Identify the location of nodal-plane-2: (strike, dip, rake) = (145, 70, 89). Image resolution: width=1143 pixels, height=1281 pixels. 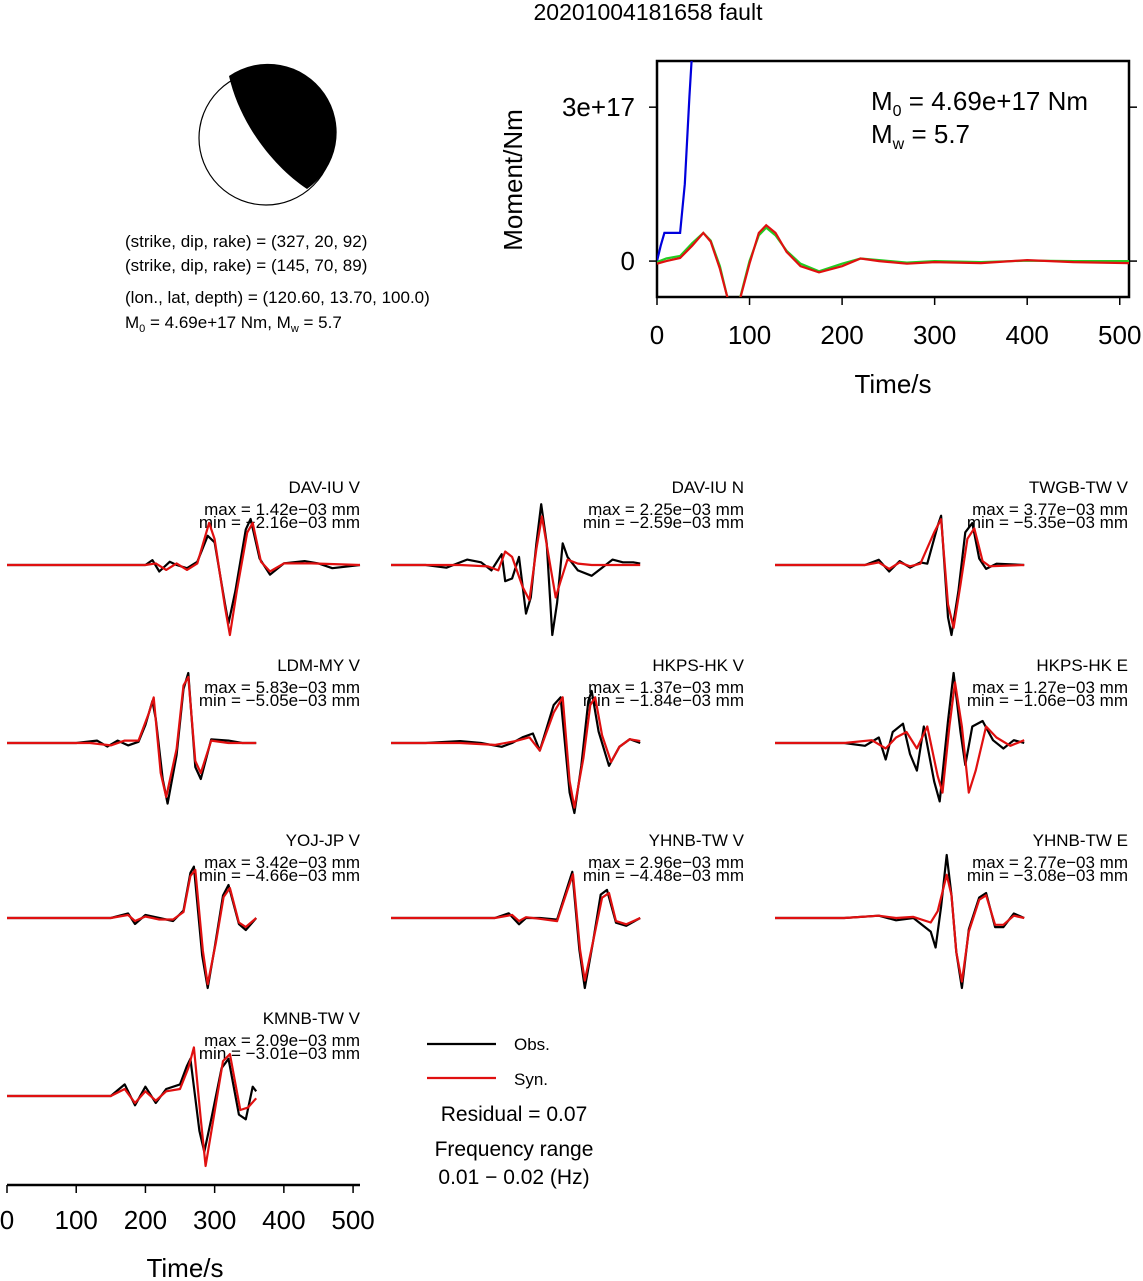
(246, 265).